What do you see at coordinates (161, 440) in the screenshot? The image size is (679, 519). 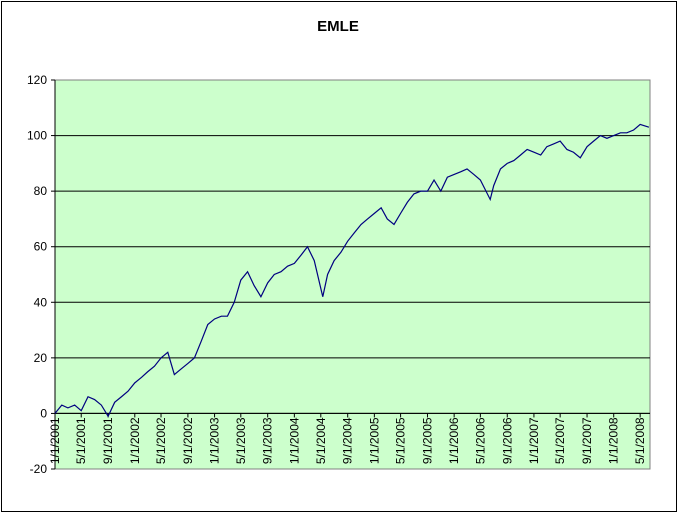 I see `x-tick-label: 5/1/2002` at bounding box center [161, 440].